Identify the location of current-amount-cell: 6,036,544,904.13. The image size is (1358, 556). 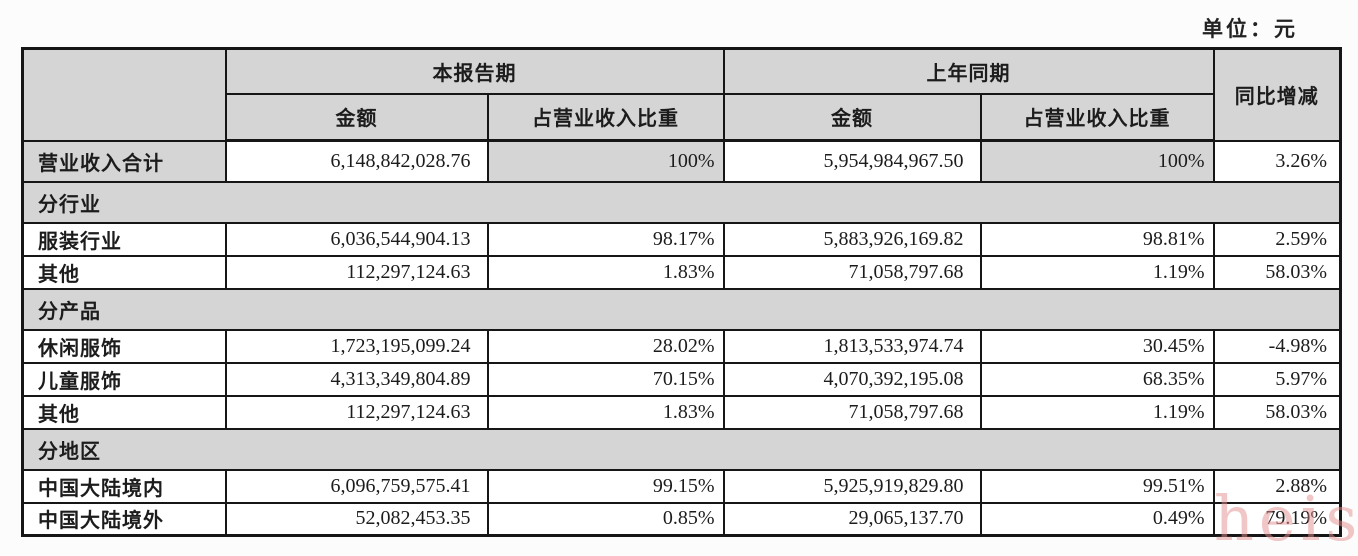
(356, 239).